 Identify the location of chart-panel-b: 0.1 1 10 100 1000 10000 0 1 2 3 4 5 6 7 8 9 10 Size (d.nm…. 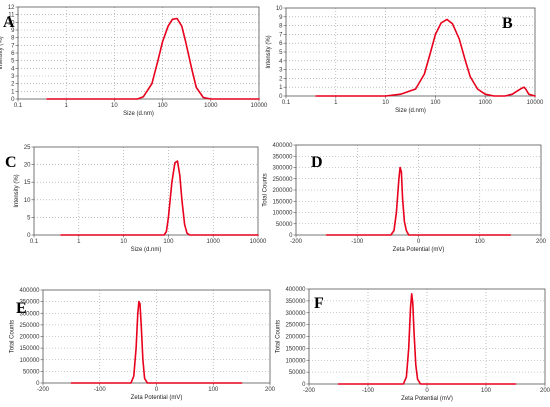
(405, 60).